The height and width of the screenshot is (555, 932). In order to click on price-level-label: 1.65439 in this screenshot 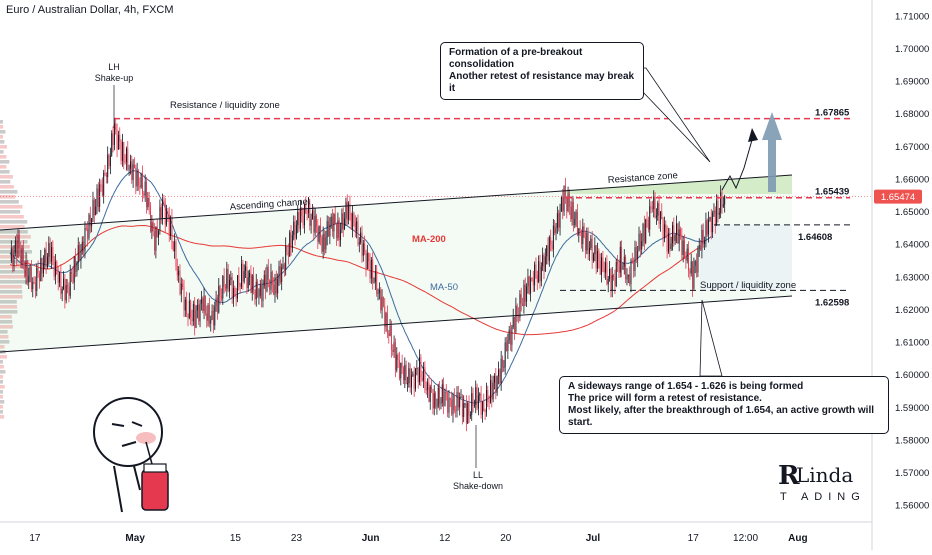, I will do `click(832, 192)`.